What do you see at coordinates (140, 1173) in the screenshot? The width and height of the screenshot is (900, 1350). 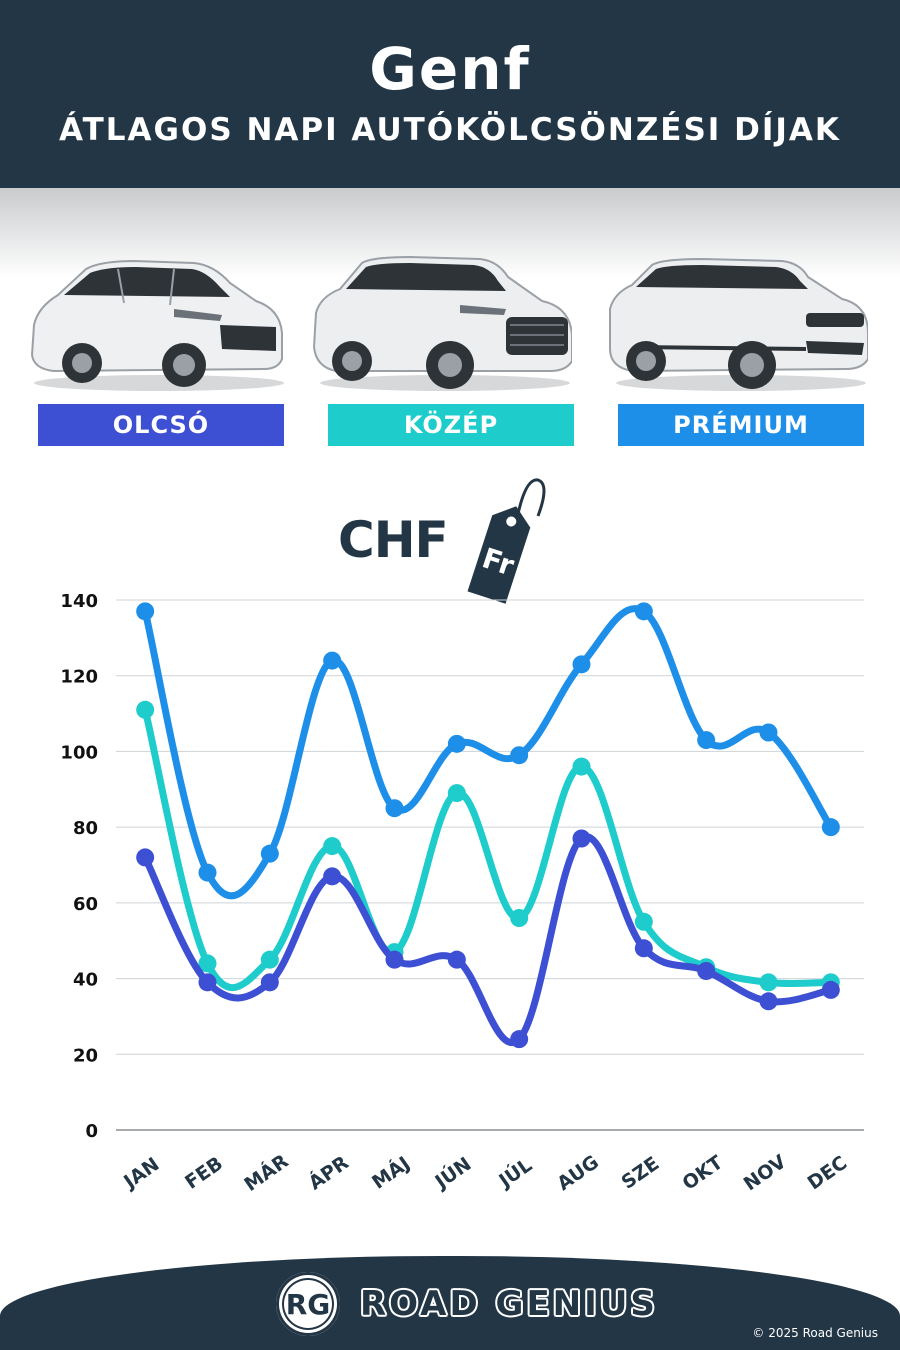 I see `x-tick-label: JAN` at bounding box center [140, 1173].